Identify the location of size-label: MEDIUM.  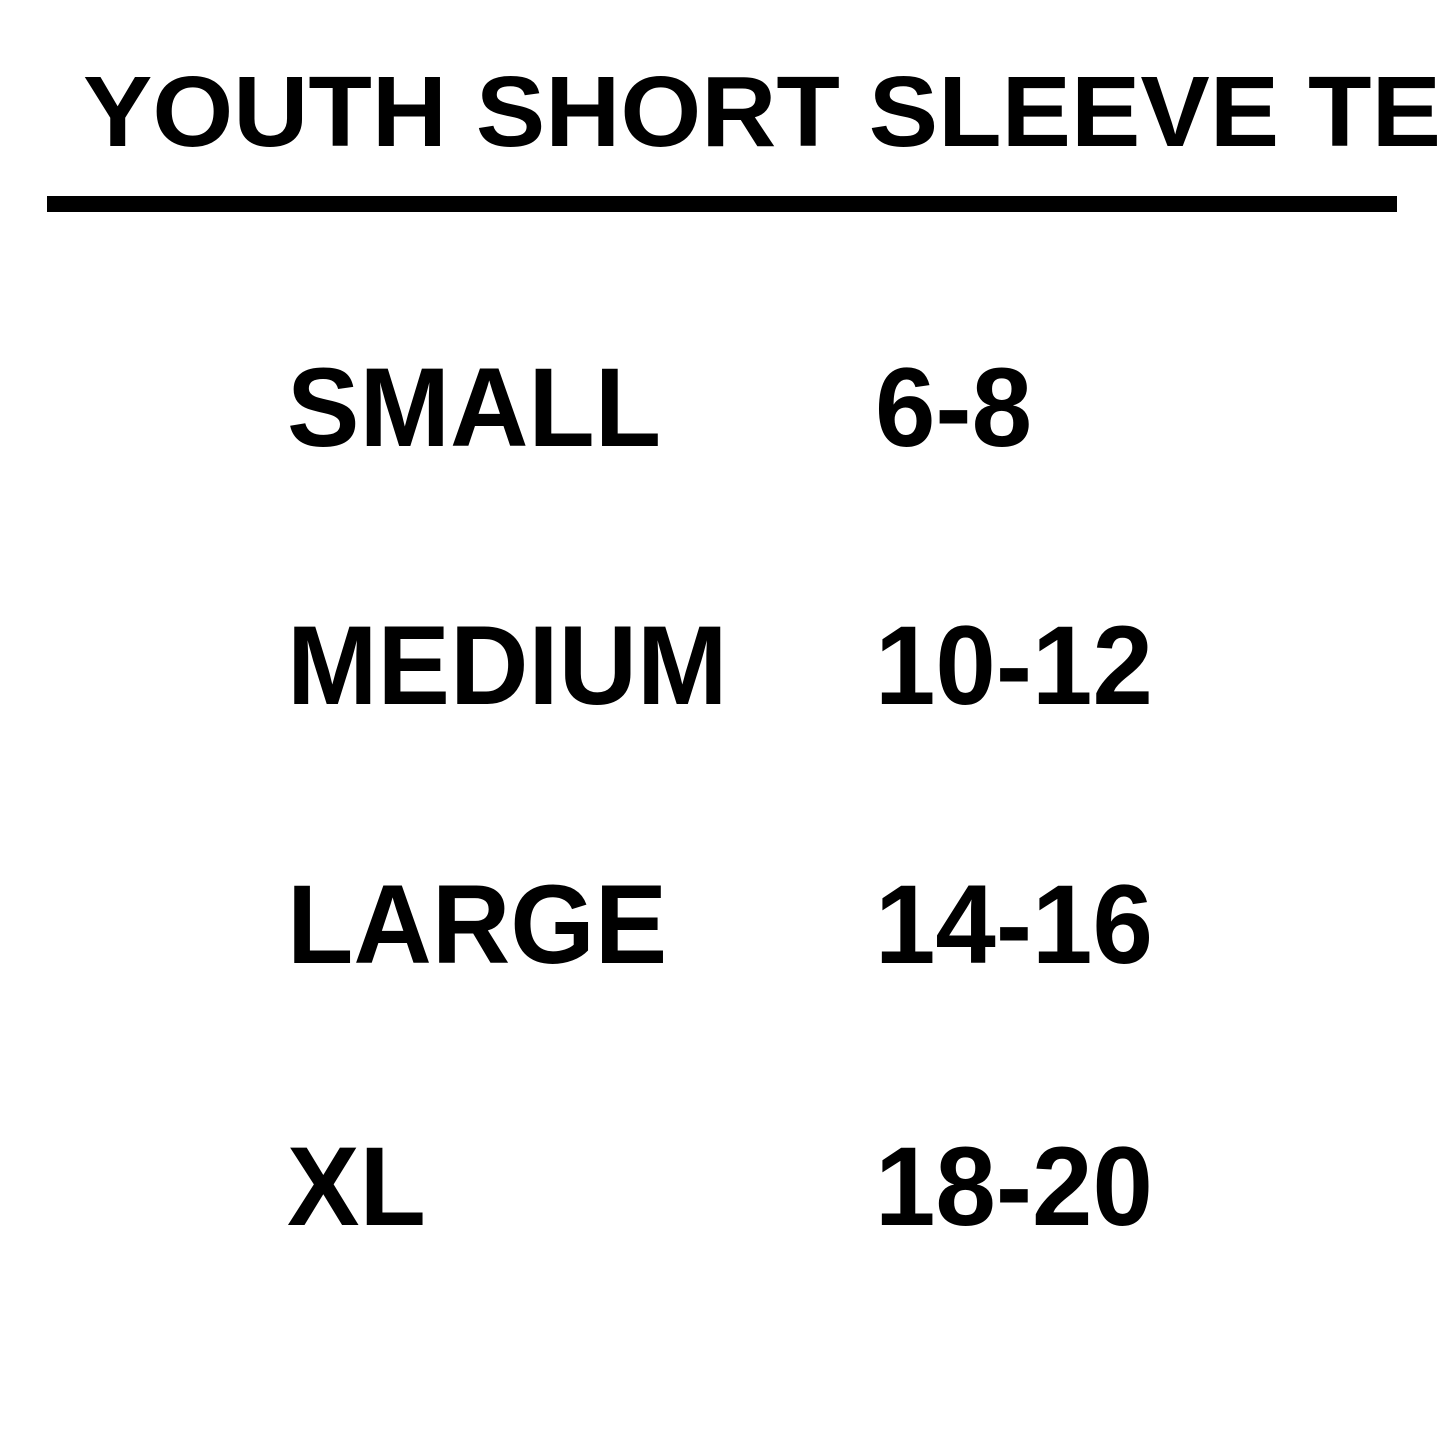
(507, 665).